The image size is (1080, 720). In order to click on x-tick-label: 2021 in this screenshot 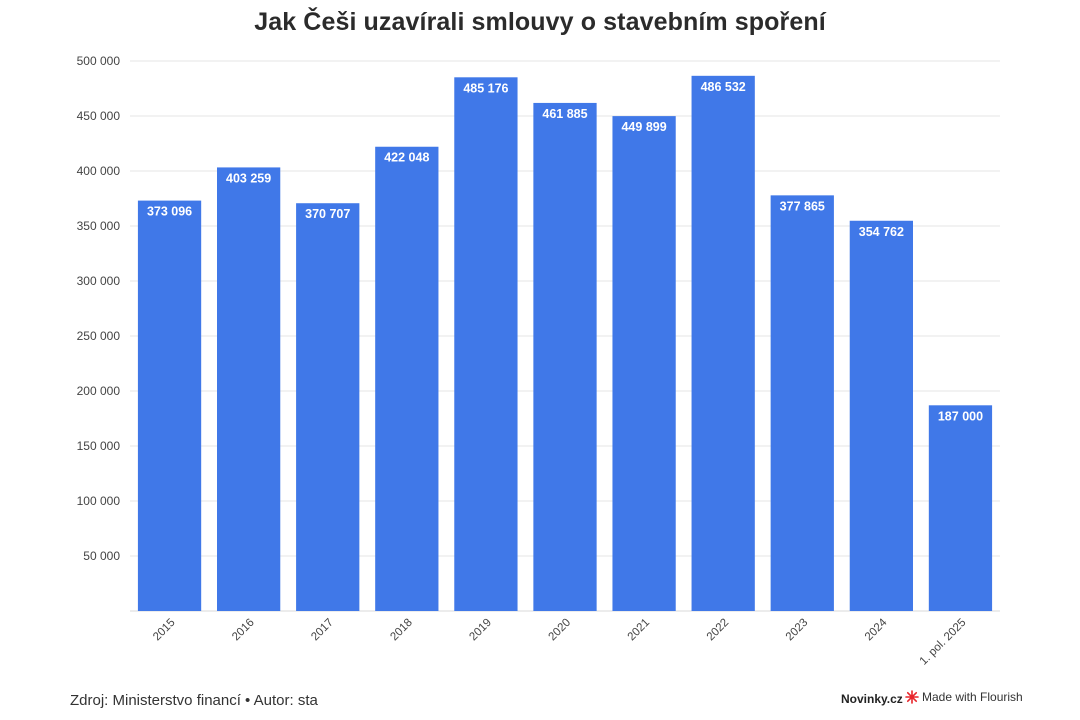, I will do `click(639, 630)`.